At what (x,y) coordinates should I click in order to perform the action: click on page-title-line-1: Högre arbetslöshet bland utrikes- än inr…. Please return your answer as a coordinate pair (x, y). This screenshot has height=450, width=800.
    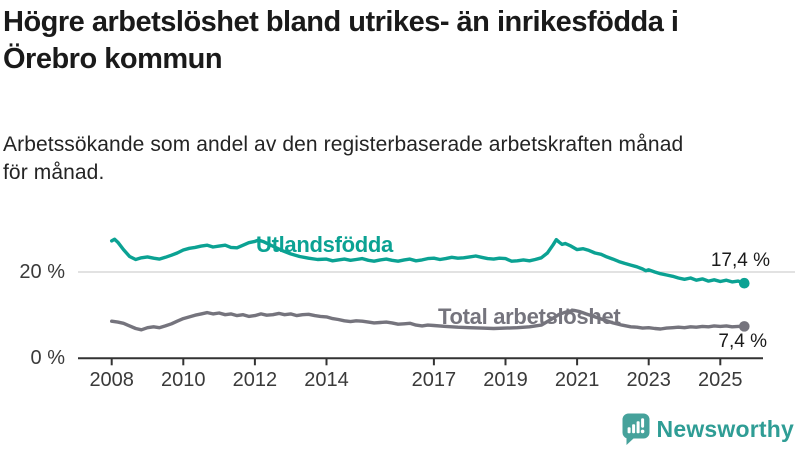
    Looking at the image, I should click on (341, 22).